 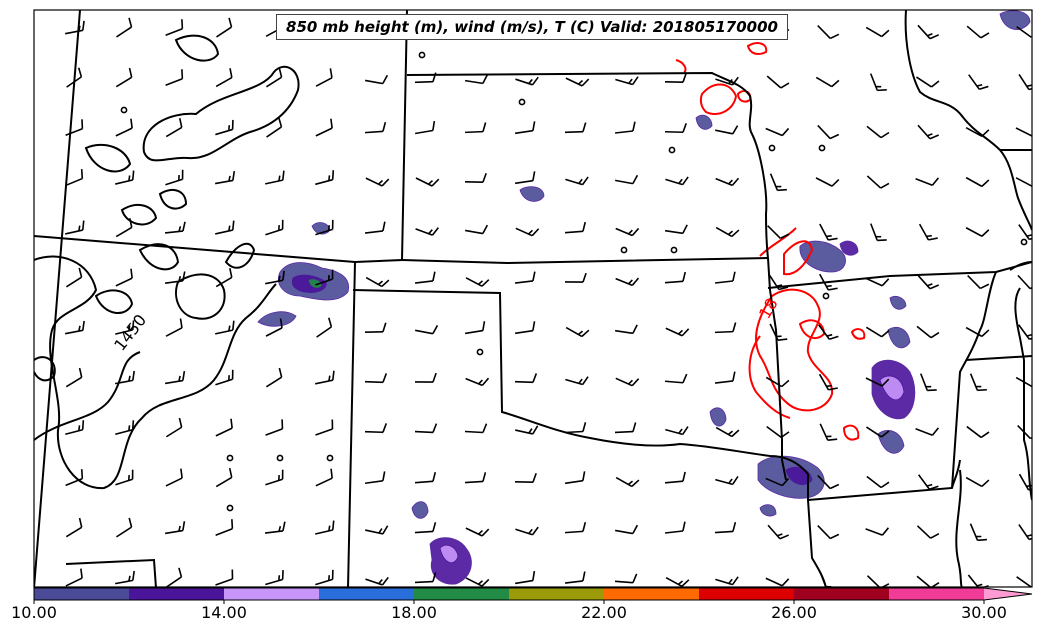 I want to click on colorbar-tick-label: 10.00, so click(x=34, y=612).